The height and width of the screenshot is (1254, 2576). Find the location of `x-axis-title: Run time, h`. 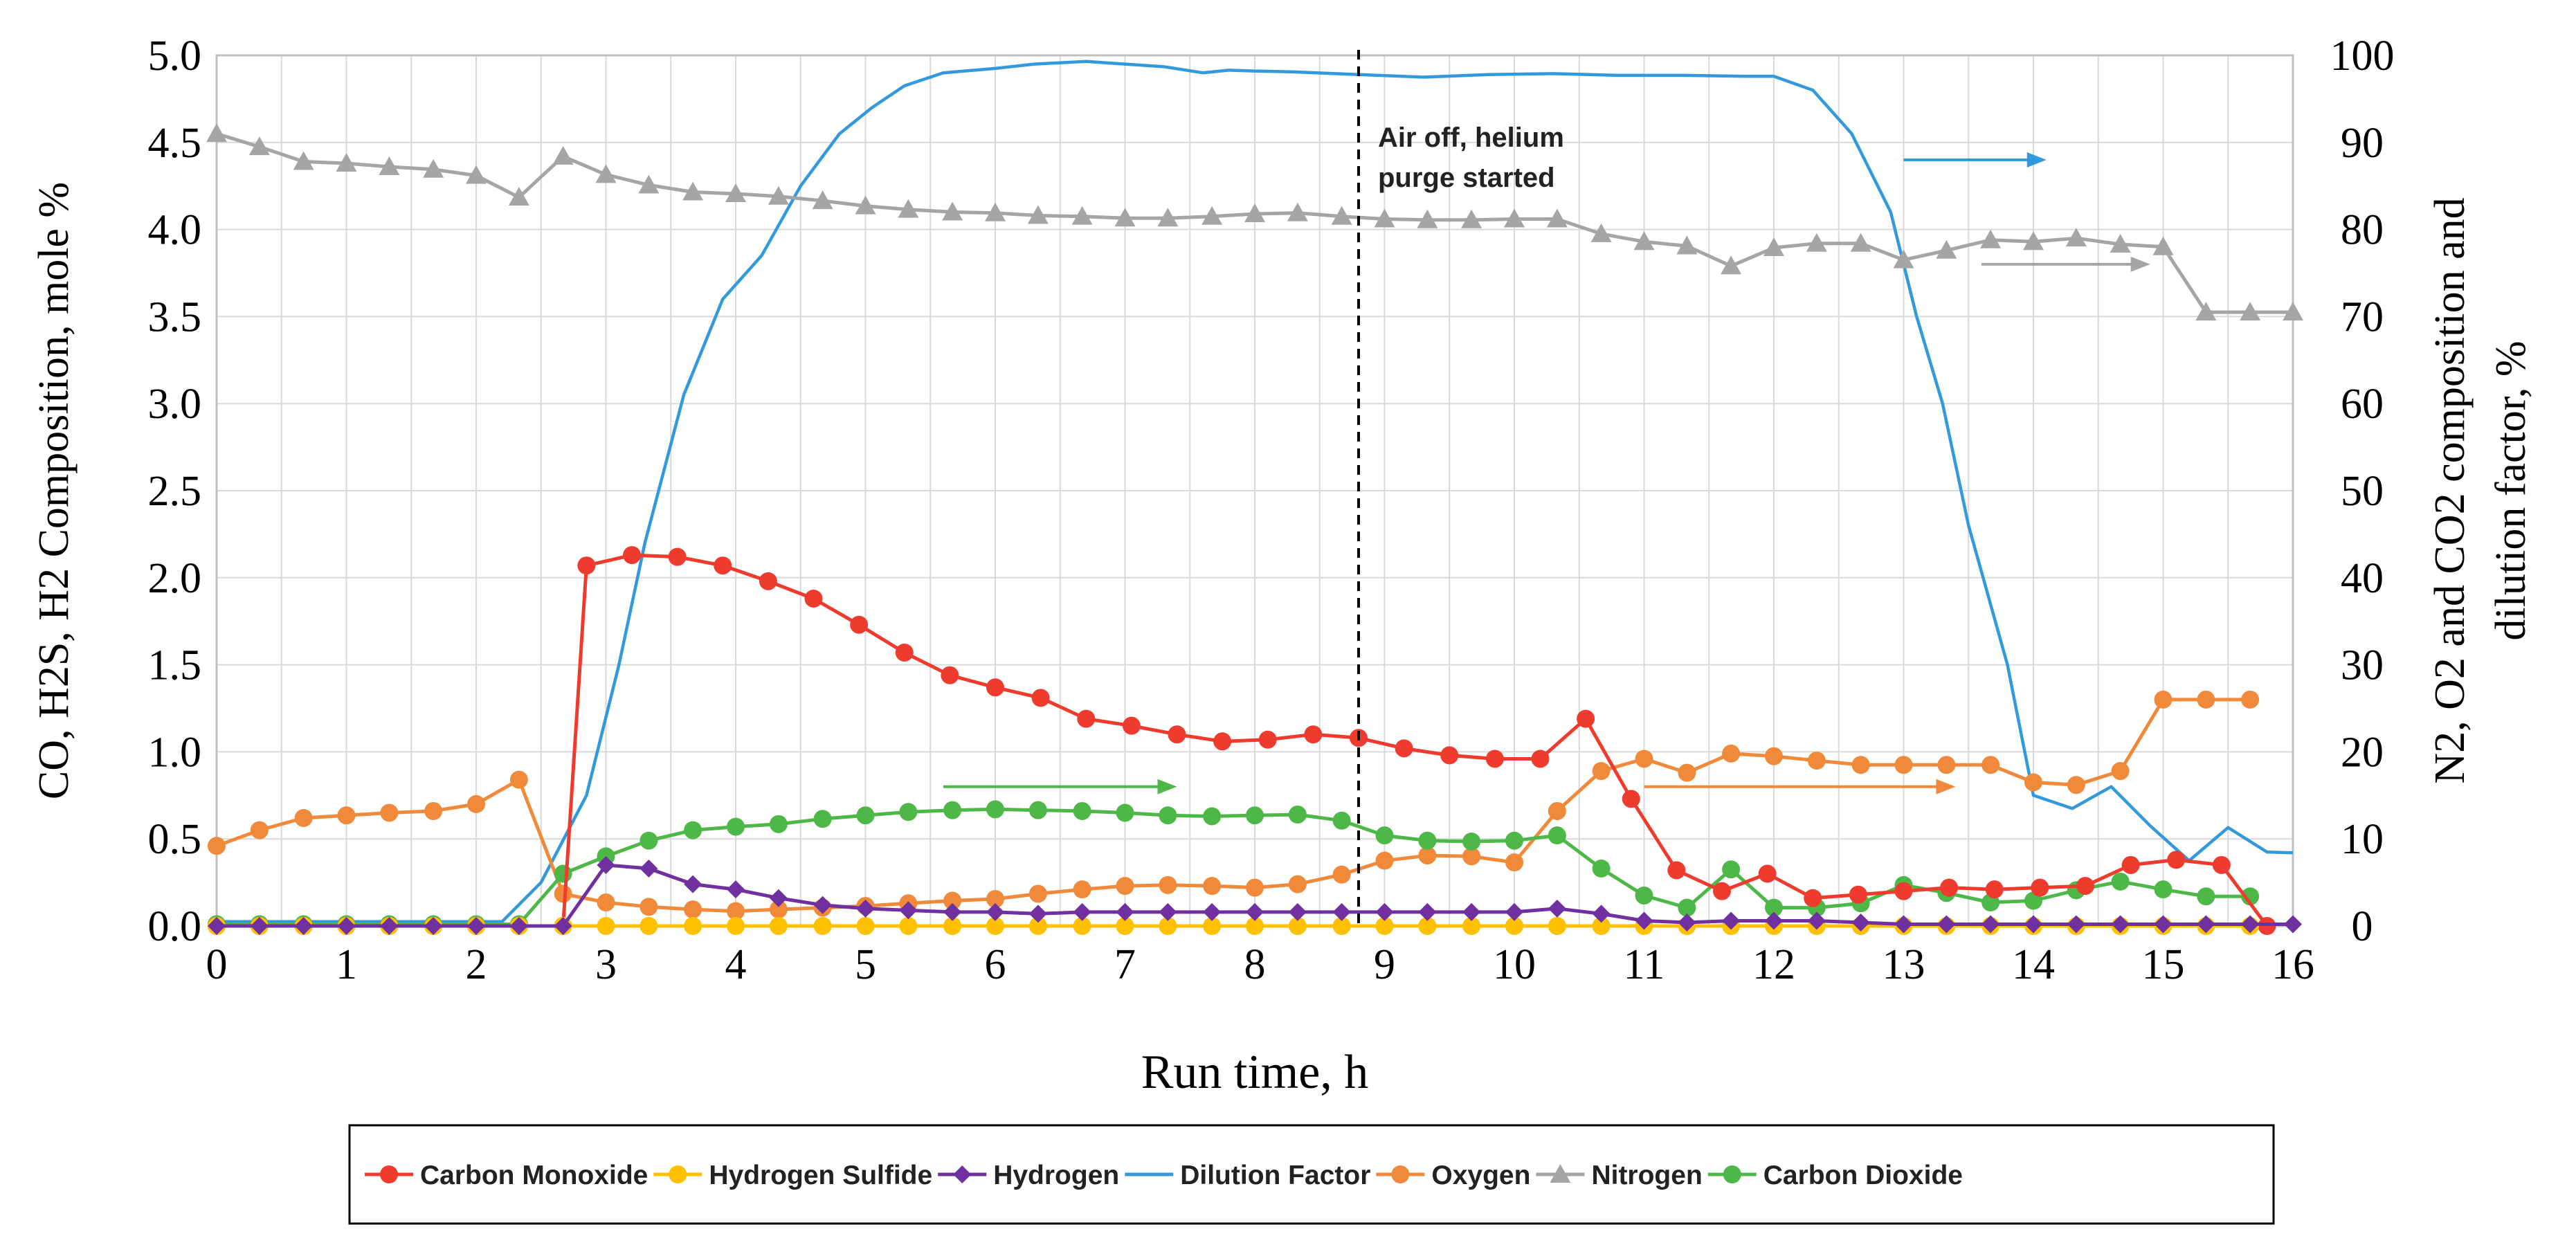

x-axis-title: Run time, h is located at coordinates (1255, 1072).